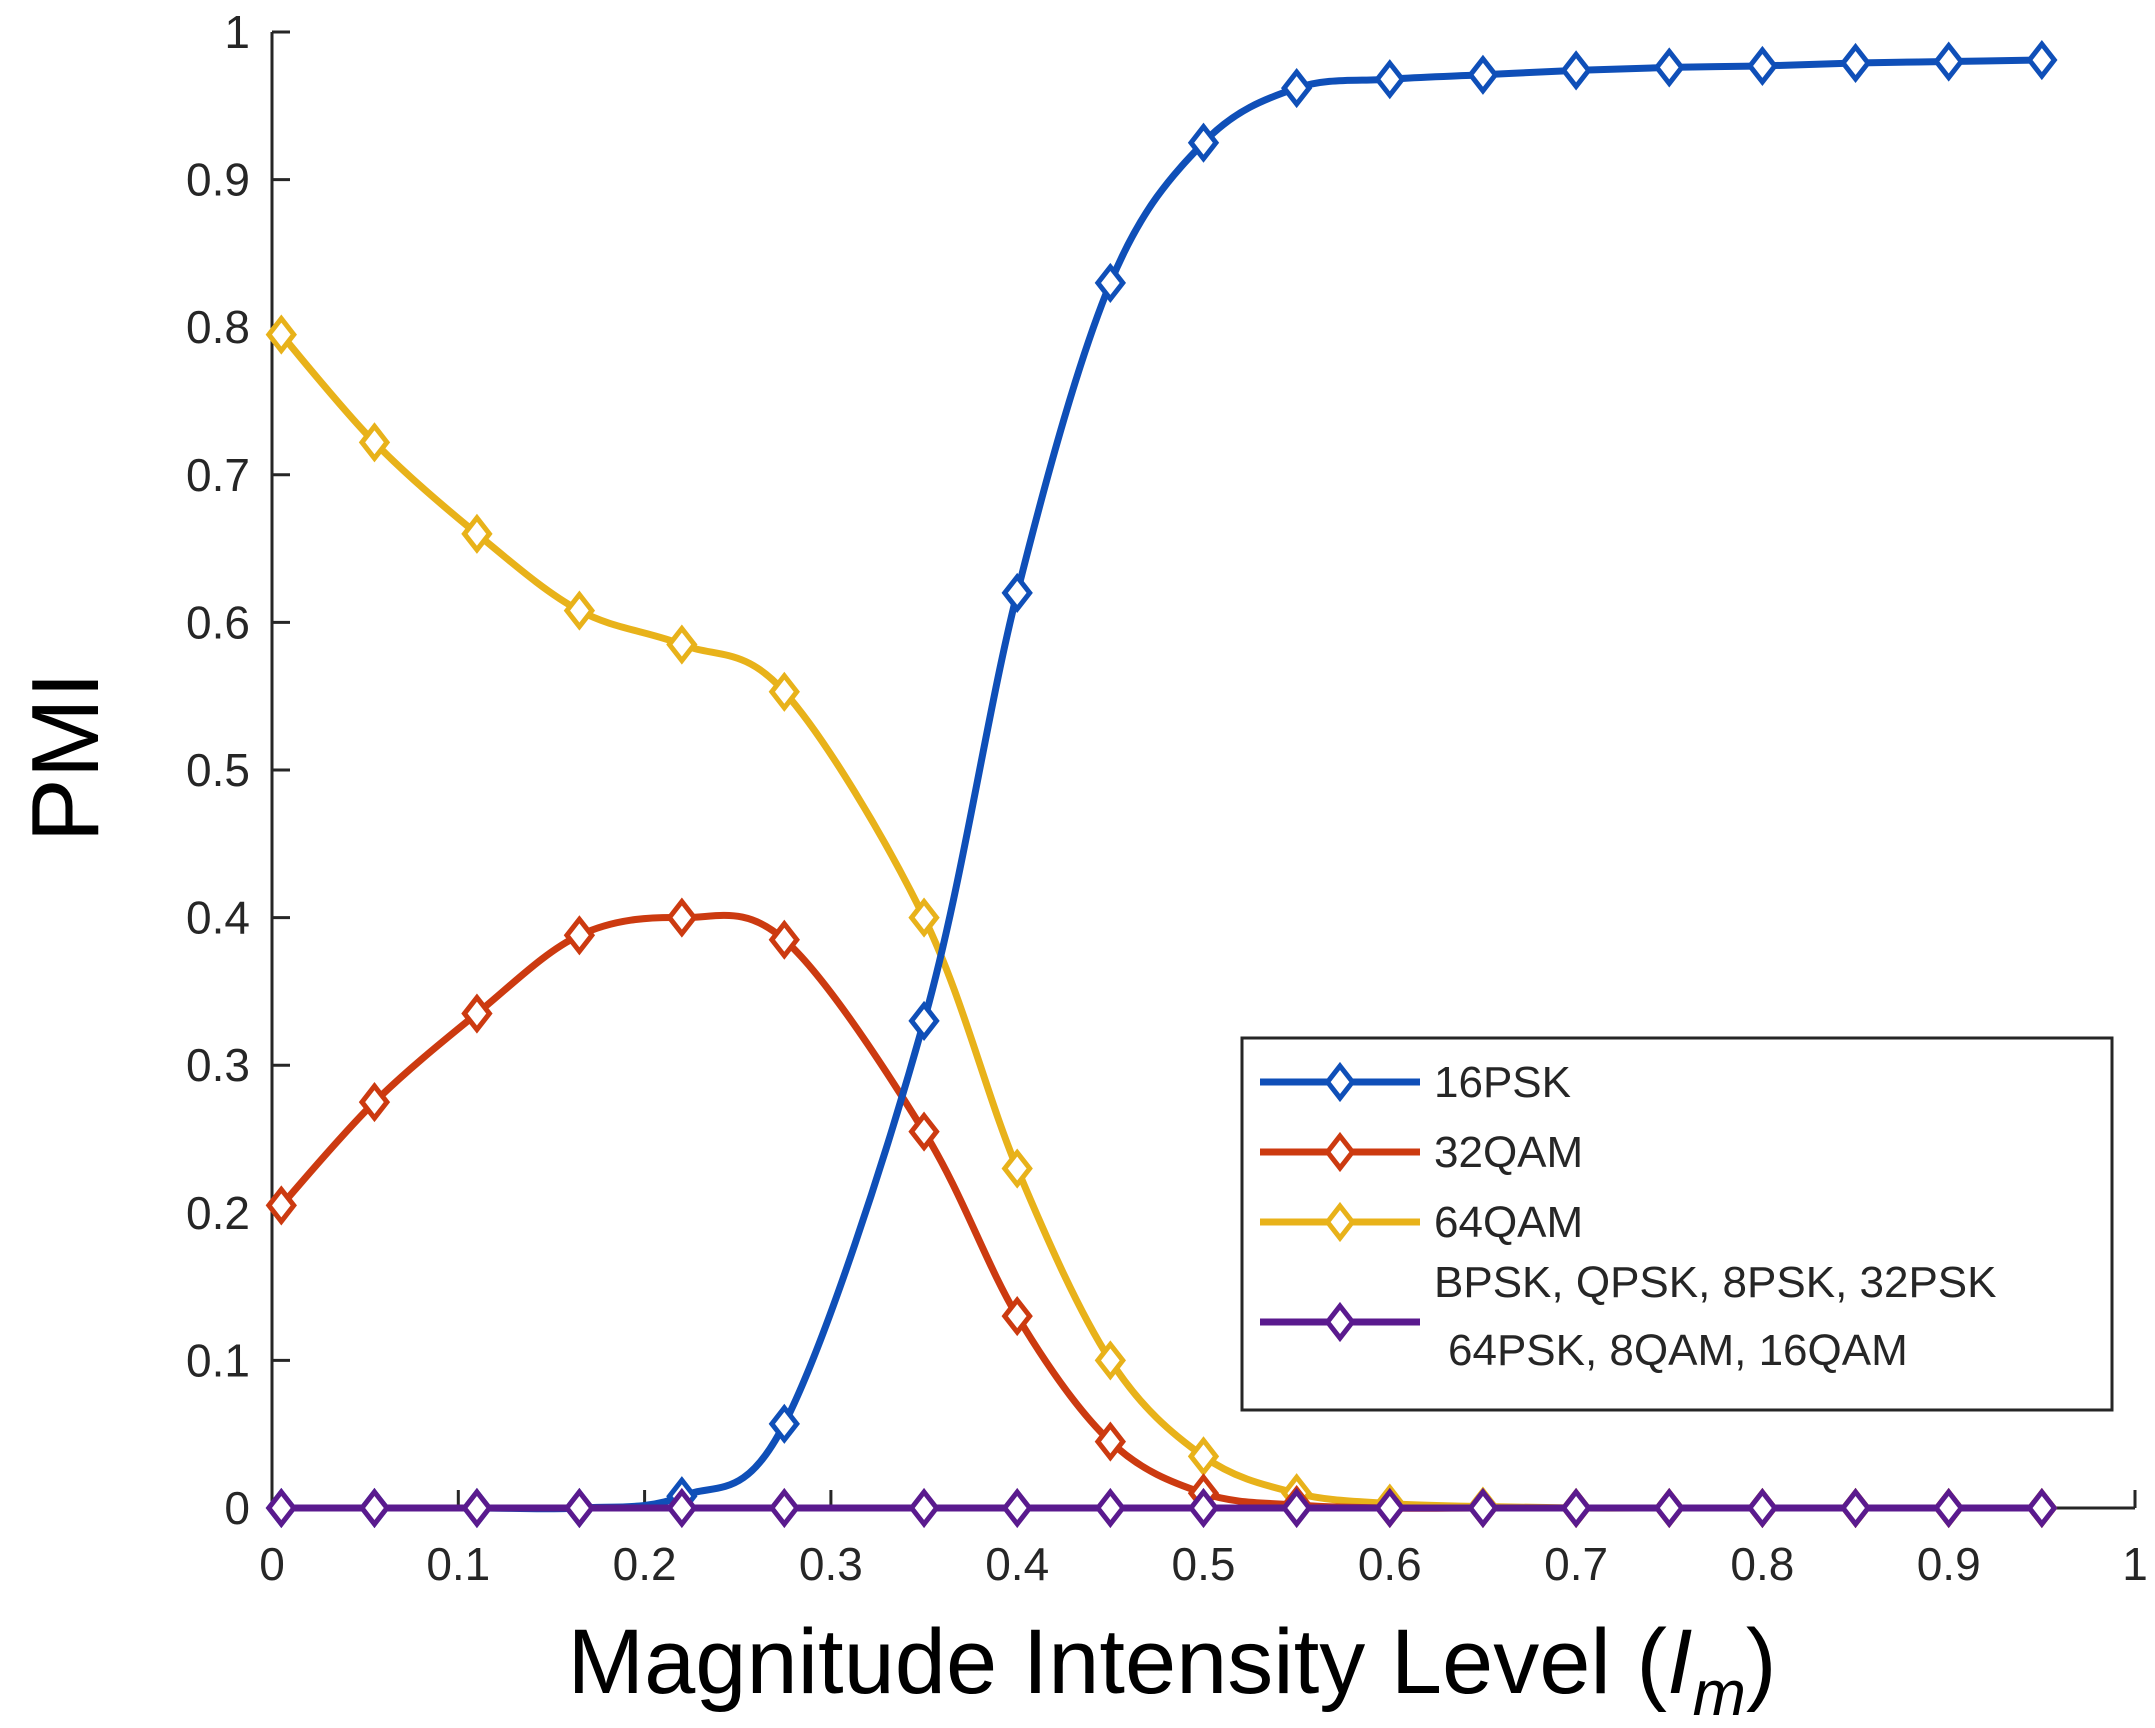 The image size is (2155, 1728). Describe the element at coordinates (1576, 1564) in the screenshot. I see `x-tick-label: 0.7` at that location.